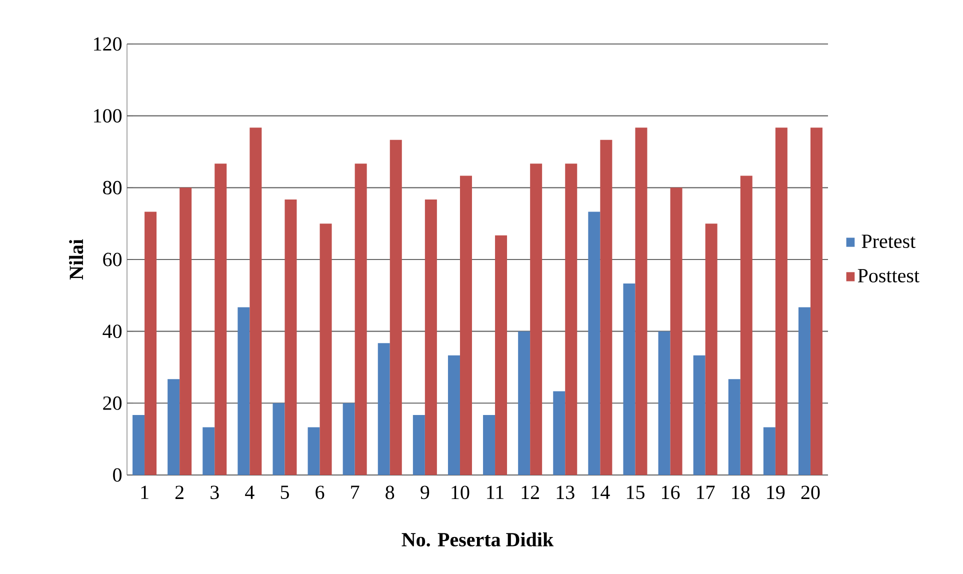 This screenshot has width=963, height=574. I want to click on y-tick-label: 20, so click(112, 403).